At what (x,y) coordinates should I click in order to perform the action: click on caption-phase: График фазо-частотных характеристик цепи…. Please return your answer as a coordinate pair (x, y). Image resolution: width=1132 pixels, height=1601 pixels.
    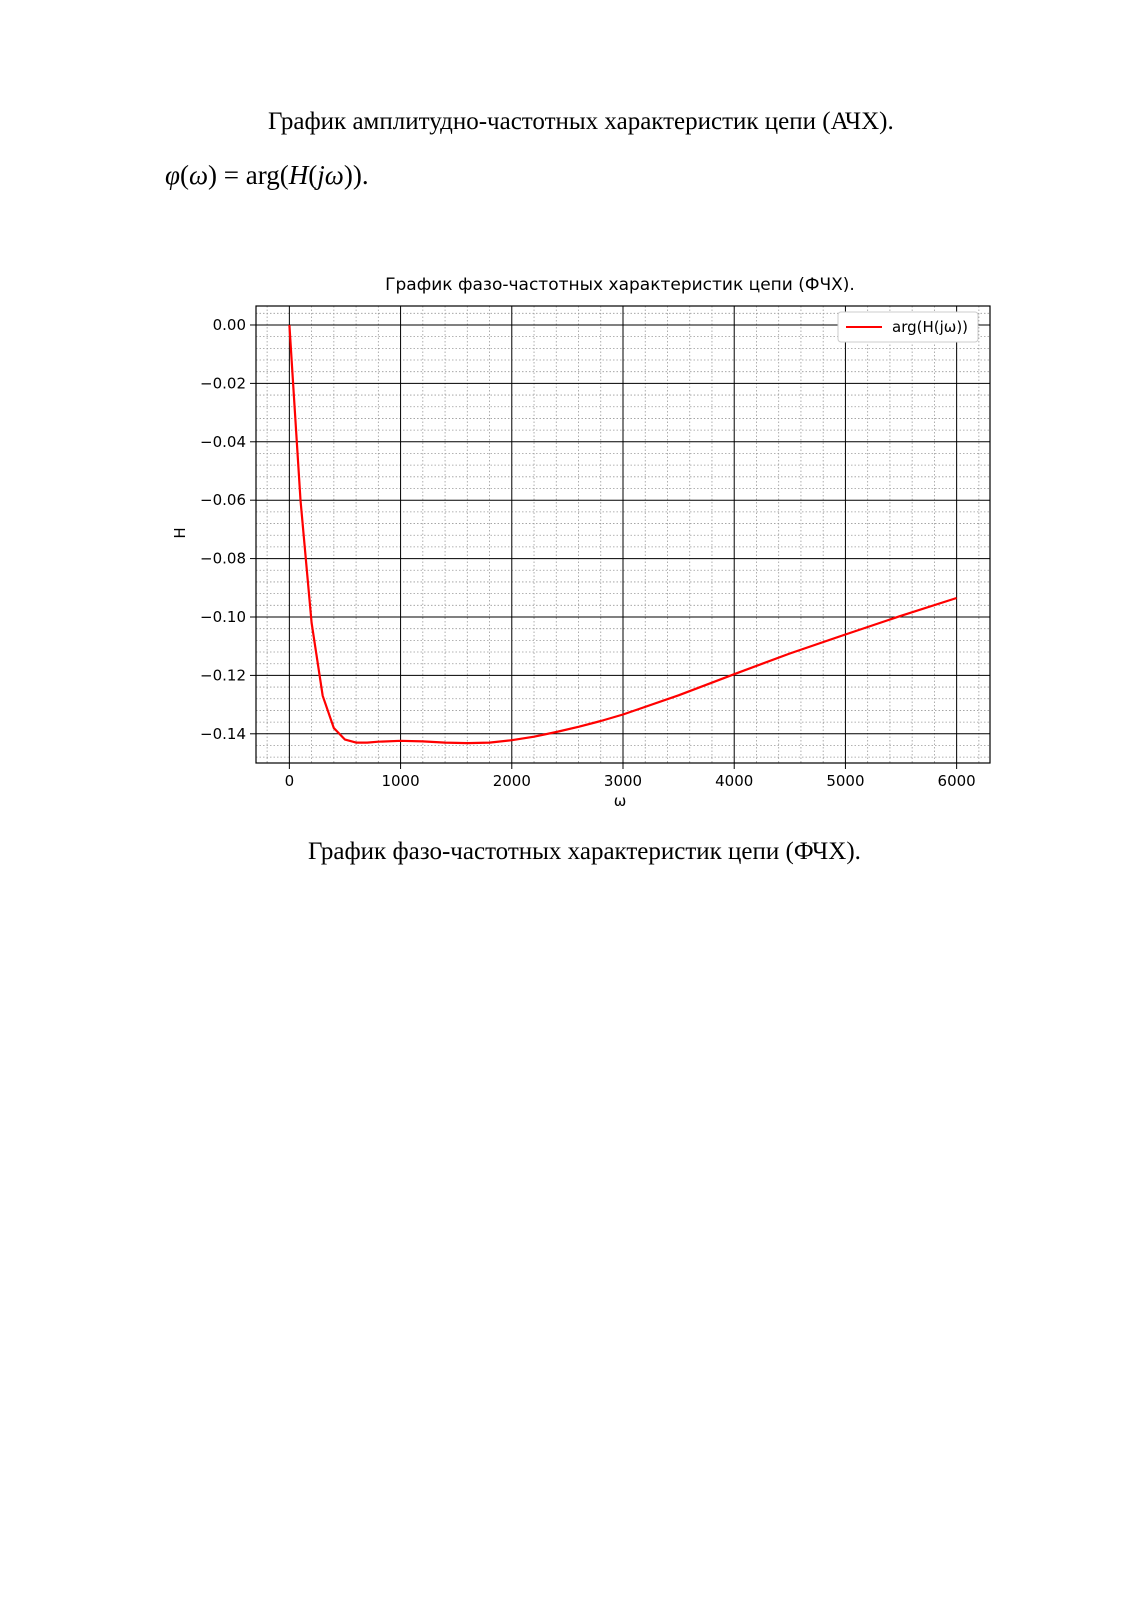
    Looking at the image, I should click on (584, 851).